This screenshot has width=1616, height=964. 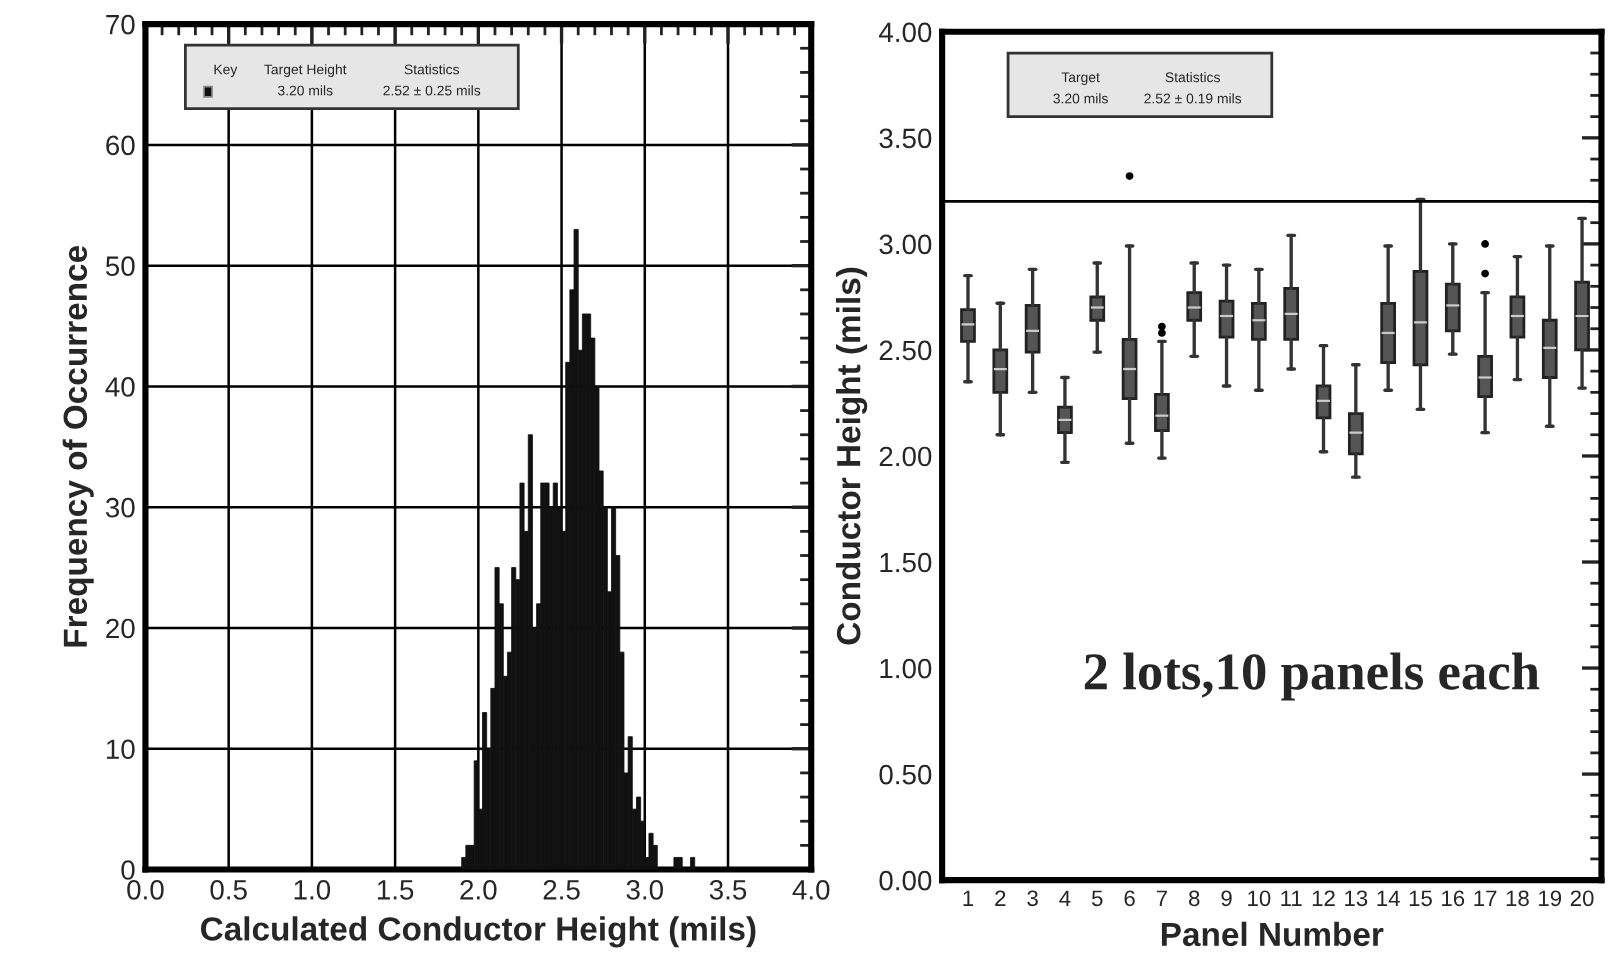 What do you see at coordinates (1550, 898) in the screenshot?
I see `x-tick-label: 19` at bounding box center [1550, 898].